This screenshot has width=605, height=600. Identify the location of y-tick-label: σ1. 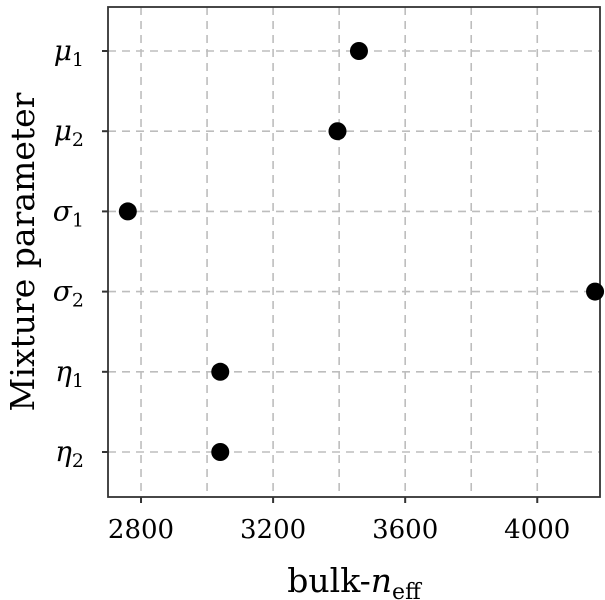
(68, 212).